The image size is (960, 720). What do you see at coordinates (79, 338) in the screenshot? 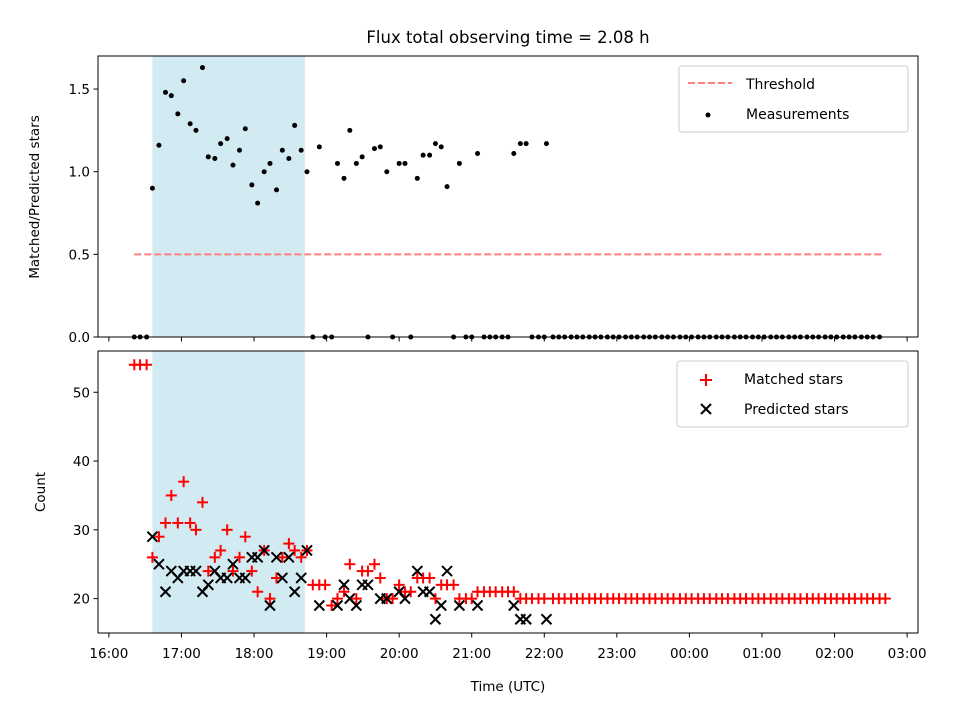
I see `top-y-tick-label: 0.0` at bounding box center [79, 338].